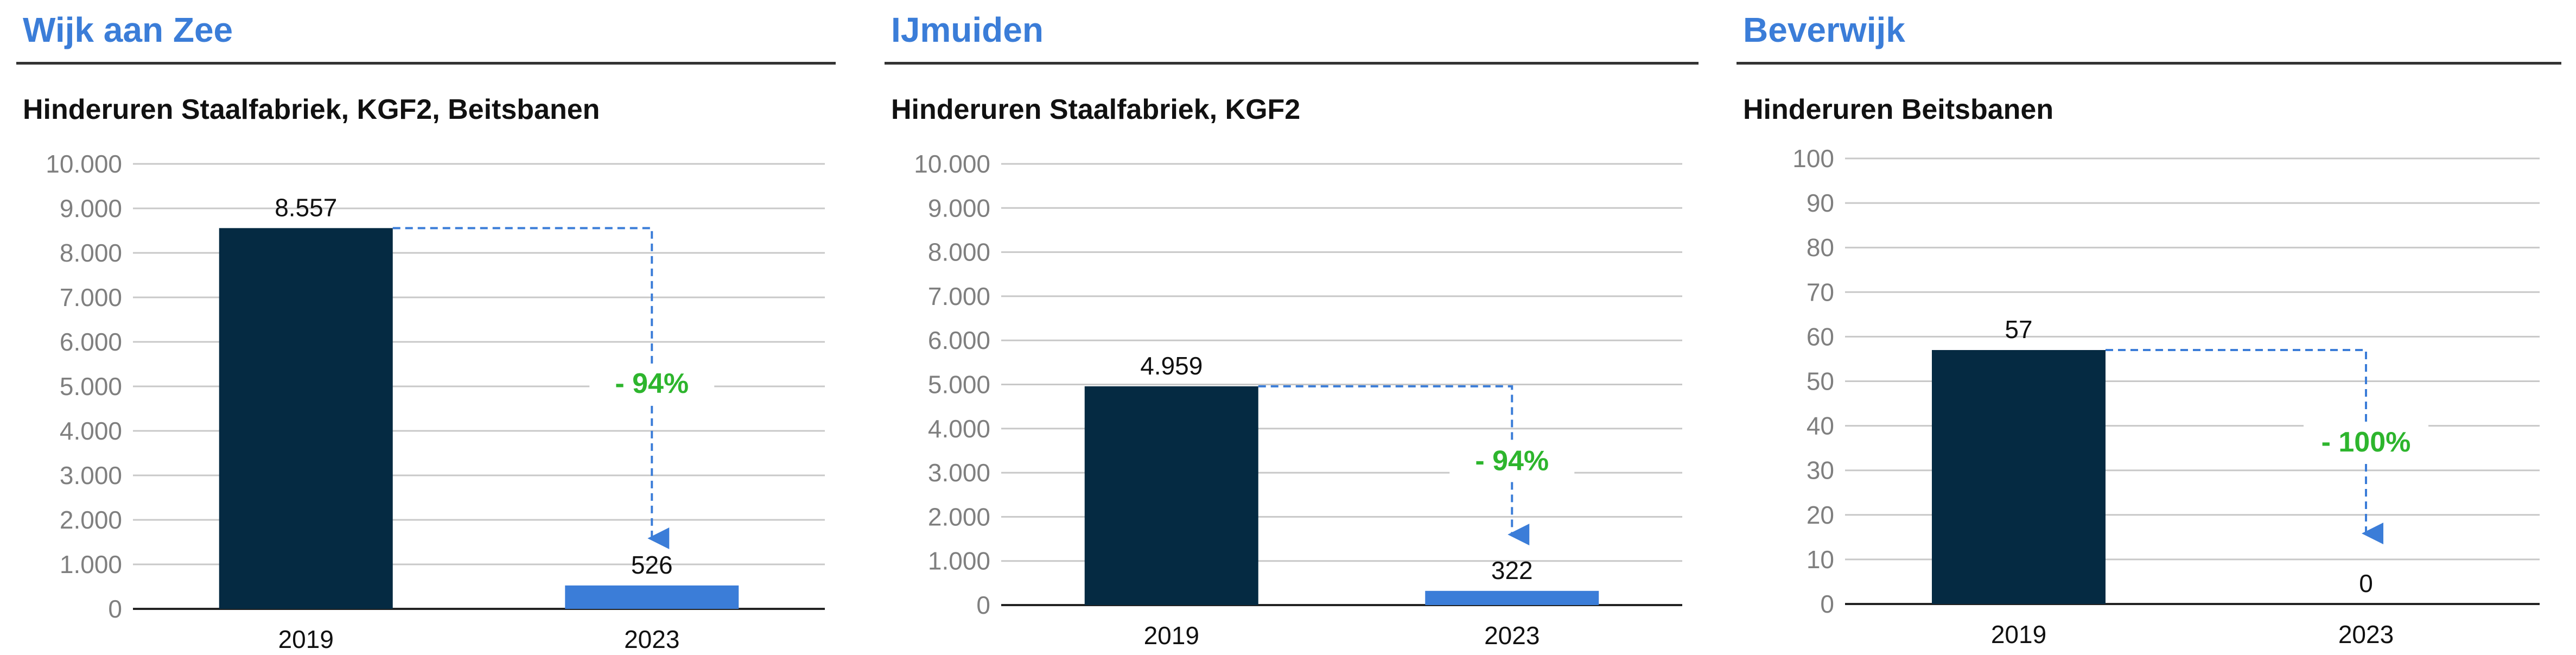 This screenshot has height=655, width=2576. Describe the element at coordinates (306, 207) in the screenshot. I see `data-label: 8.557` at that location.